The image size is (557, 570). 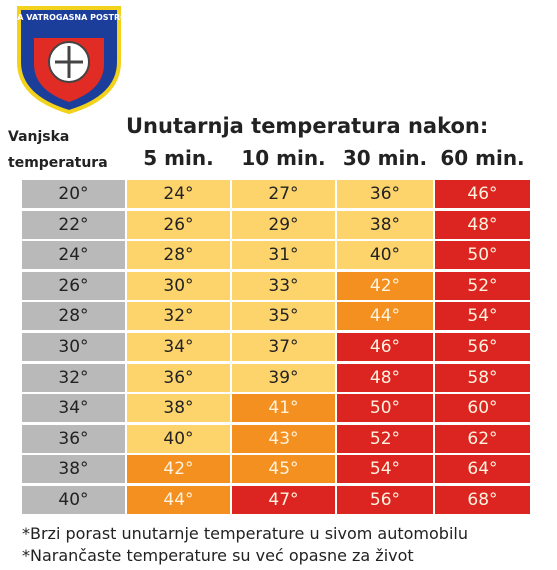 I want to click on table-cell: 24°, so click(x=178, y=194).